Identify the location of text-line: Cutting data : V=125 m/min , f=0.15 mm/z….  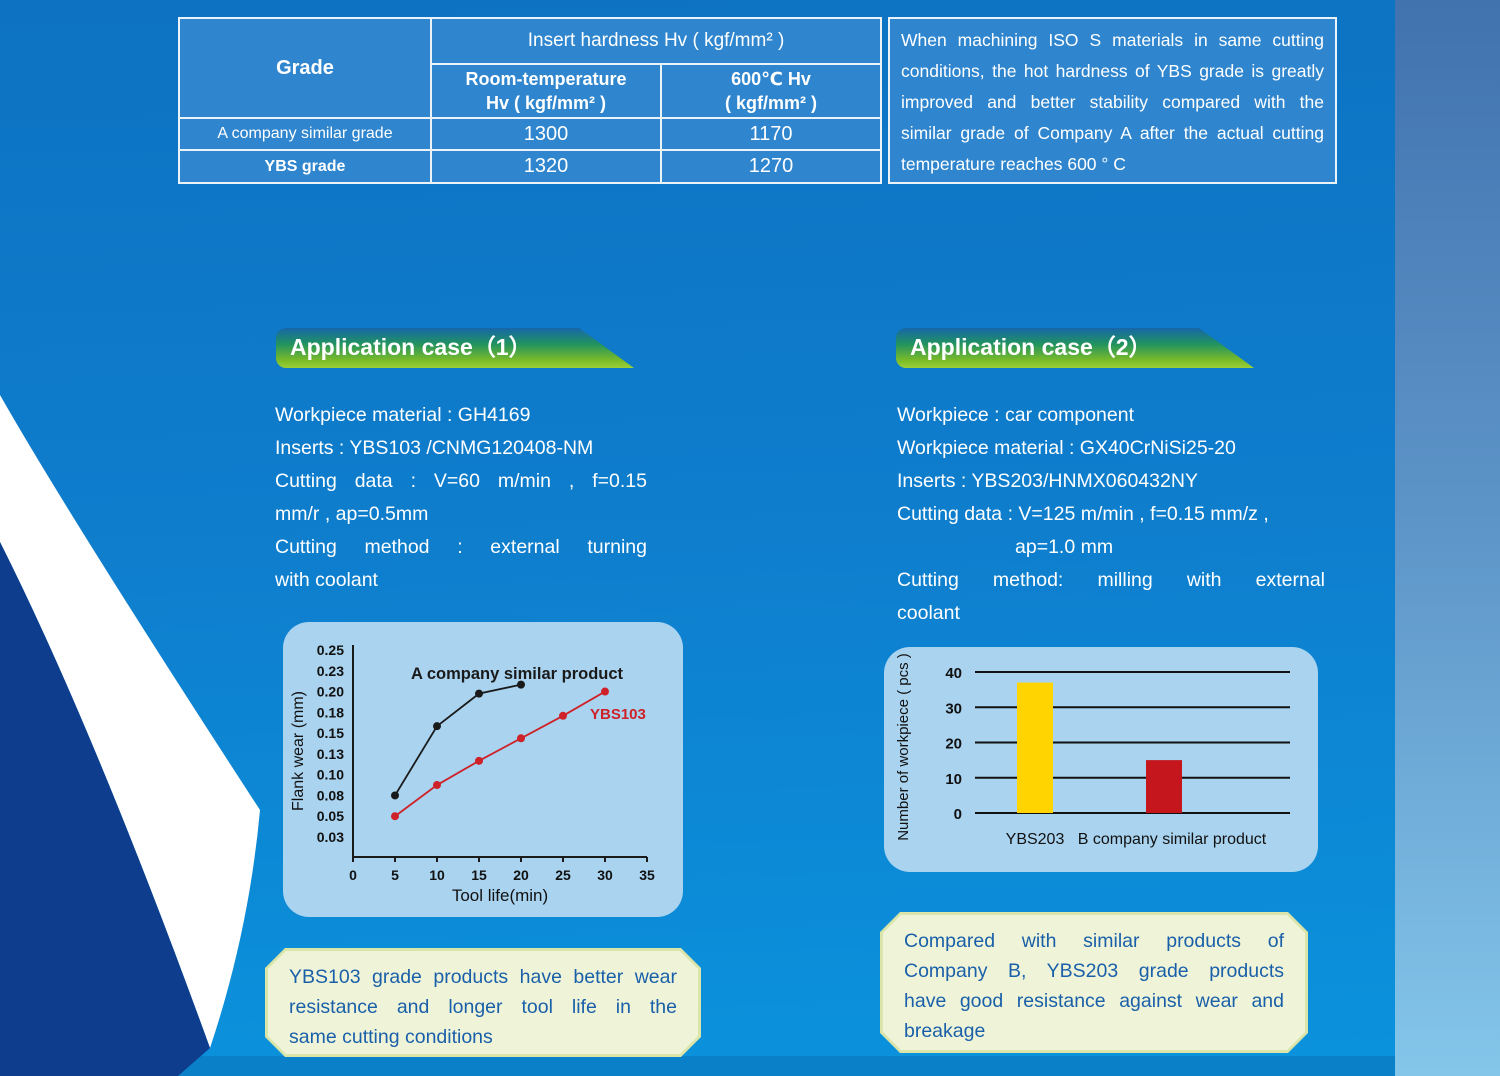
(1083, 514).